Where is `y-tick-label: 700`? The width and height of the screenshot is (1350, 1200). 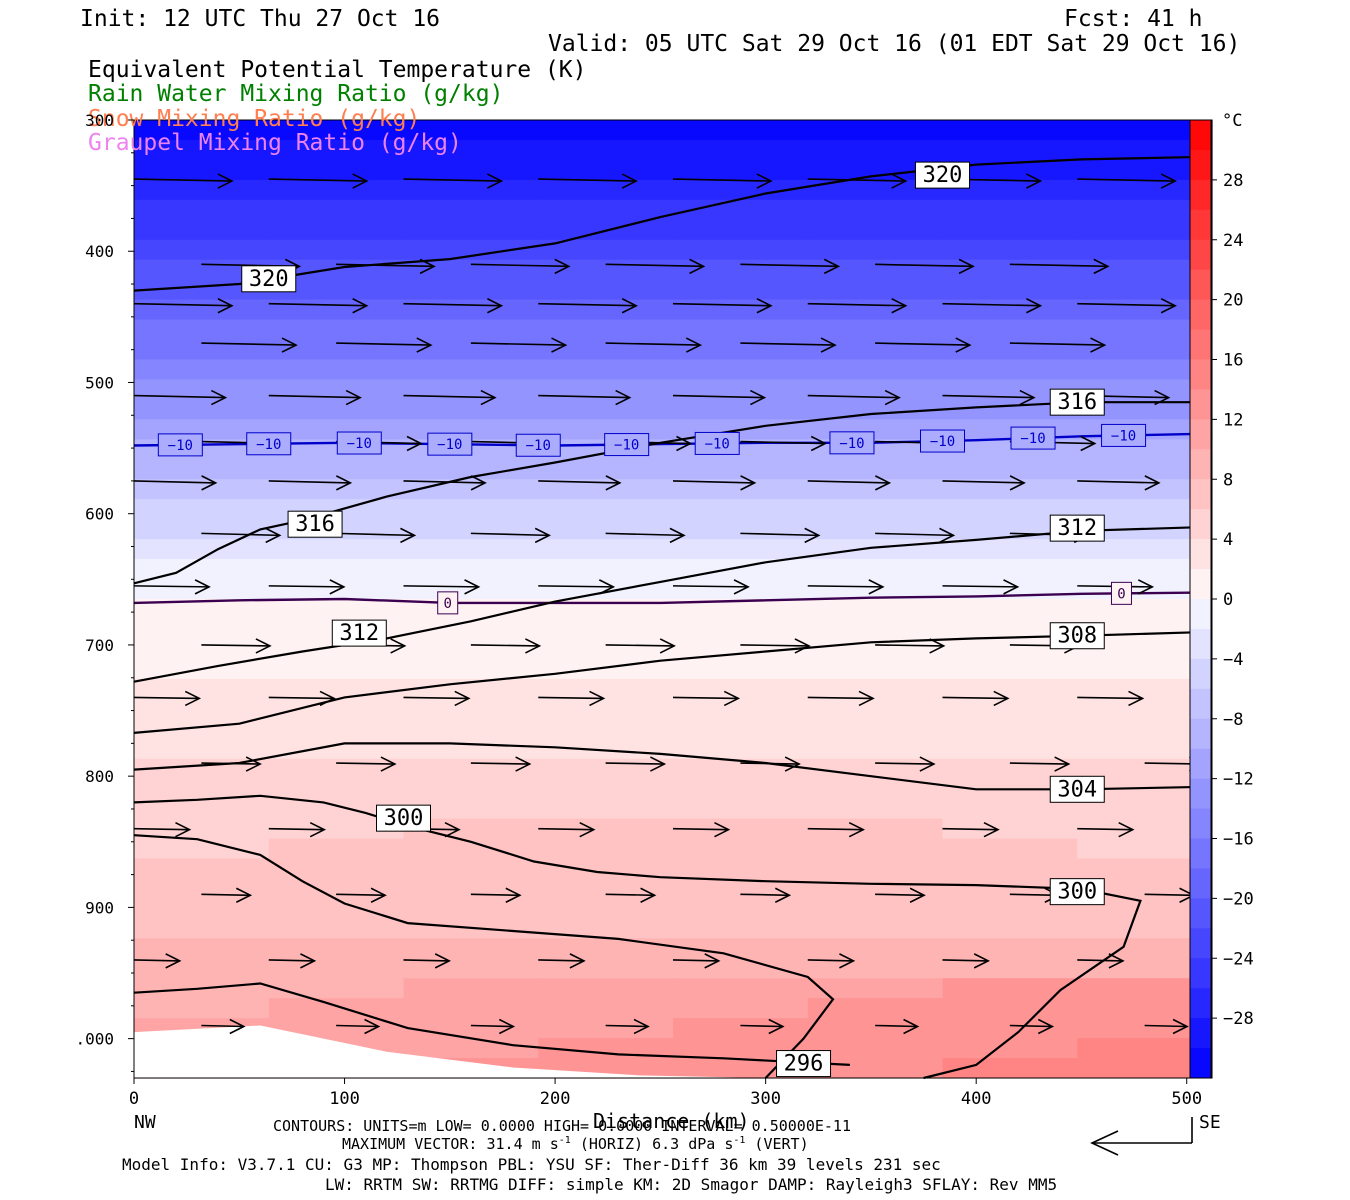 y-tick-label: 700 is located at coordinates (99, 645).